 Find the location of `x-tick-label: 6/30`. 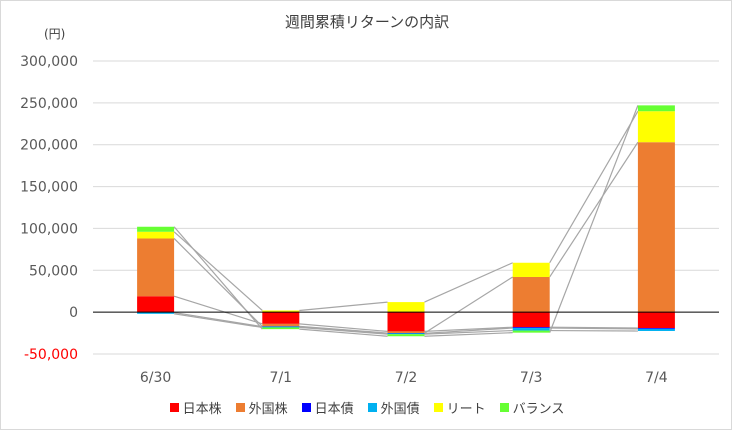

x-tick-label: 6/30 is located at coordinates (155, 378).